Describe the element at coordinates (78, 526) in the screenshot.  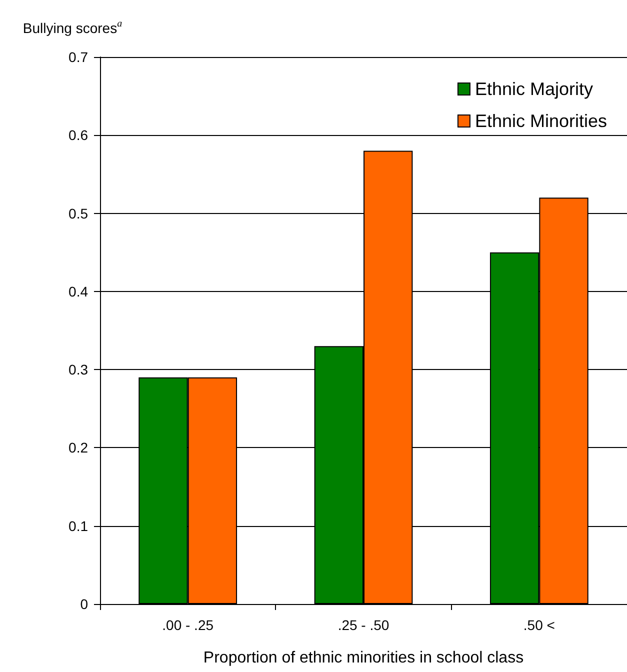
I see `y-tick-label: 0.1` at that location.